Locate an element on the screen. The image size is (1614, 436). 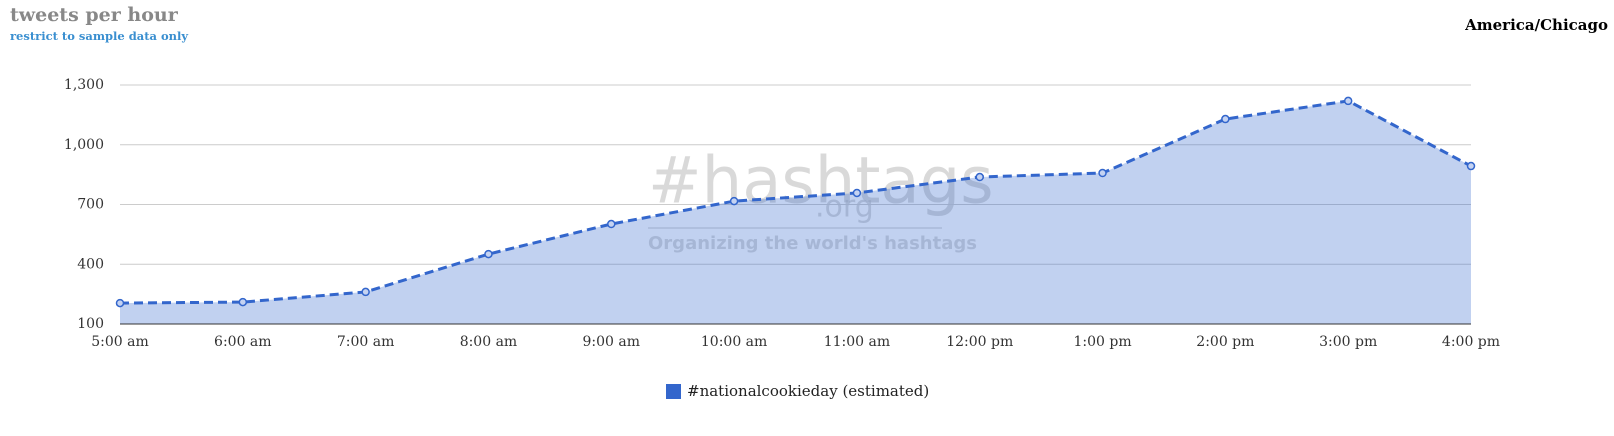
x-tick-label: 2:00 pm is located at coordinates (1225, 342).